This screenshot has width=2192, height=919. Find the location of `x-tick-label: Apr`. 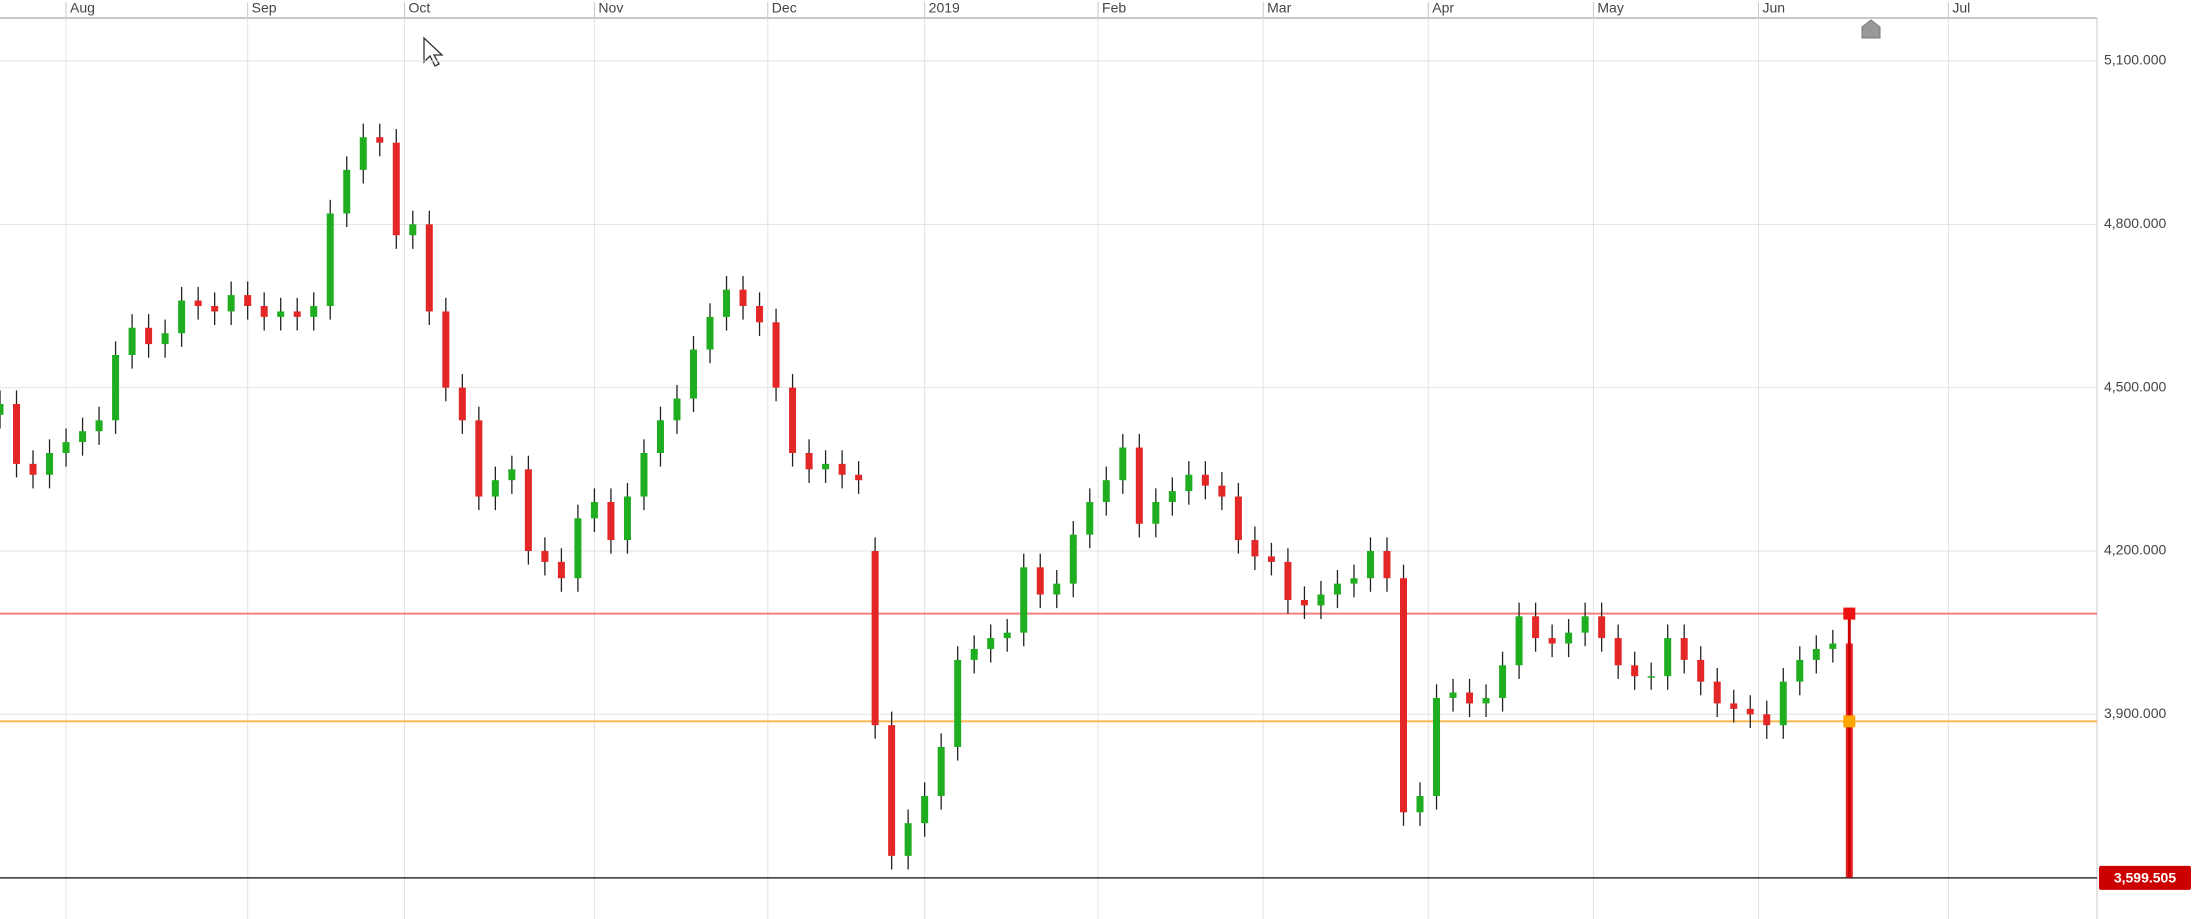

x-tick-label: Apr is located at coordinates (1443, 8).